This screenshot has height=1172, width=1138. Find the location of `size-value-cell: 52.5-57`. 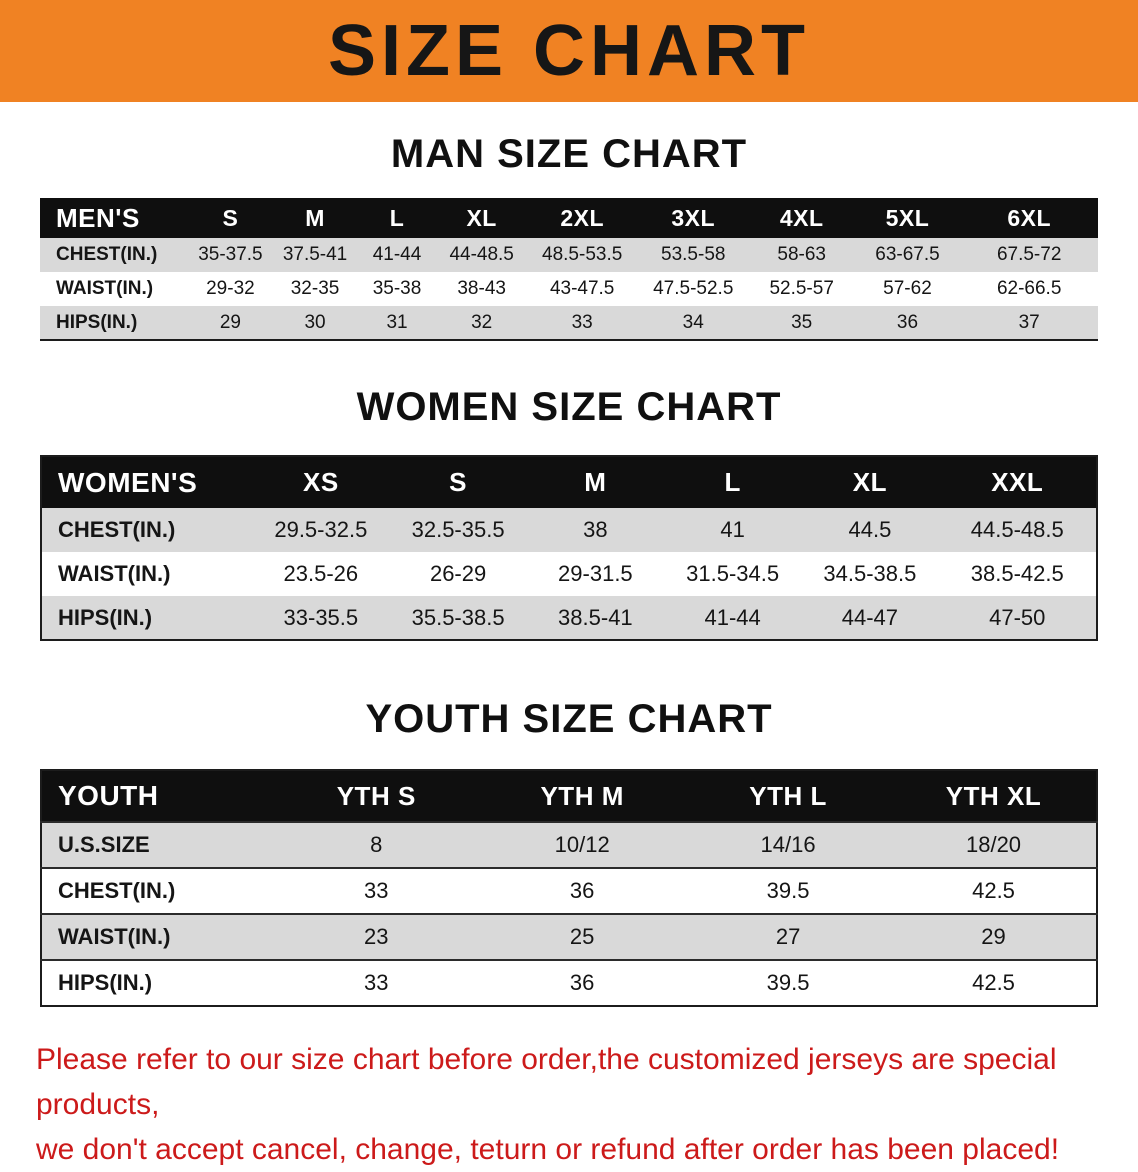

size-value-cell: 52.5-57 is located at coordinates (801, 288).